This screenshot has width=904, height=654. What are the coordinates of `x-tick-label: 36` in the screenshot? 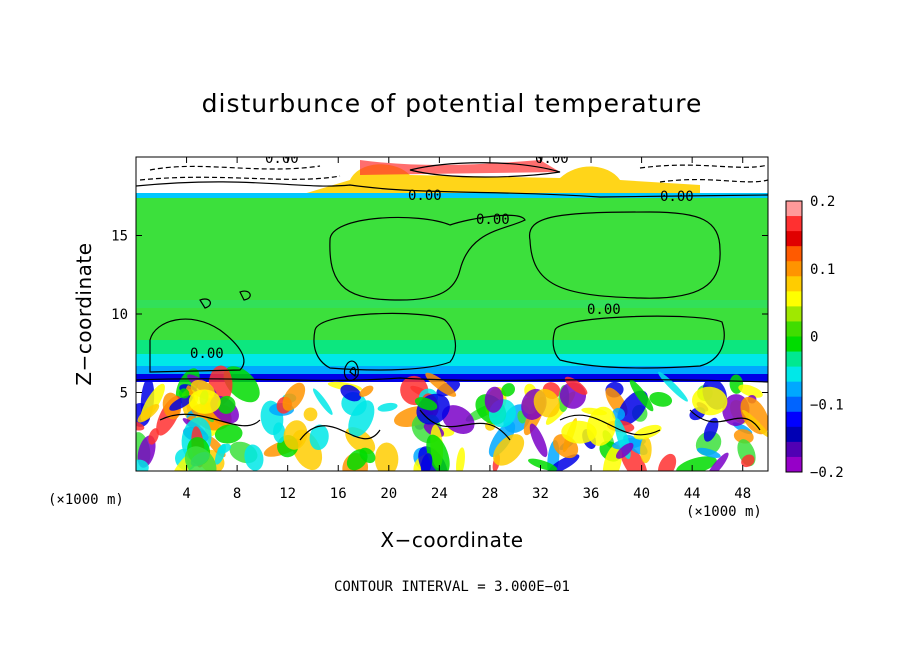 It's located at (591, 494).